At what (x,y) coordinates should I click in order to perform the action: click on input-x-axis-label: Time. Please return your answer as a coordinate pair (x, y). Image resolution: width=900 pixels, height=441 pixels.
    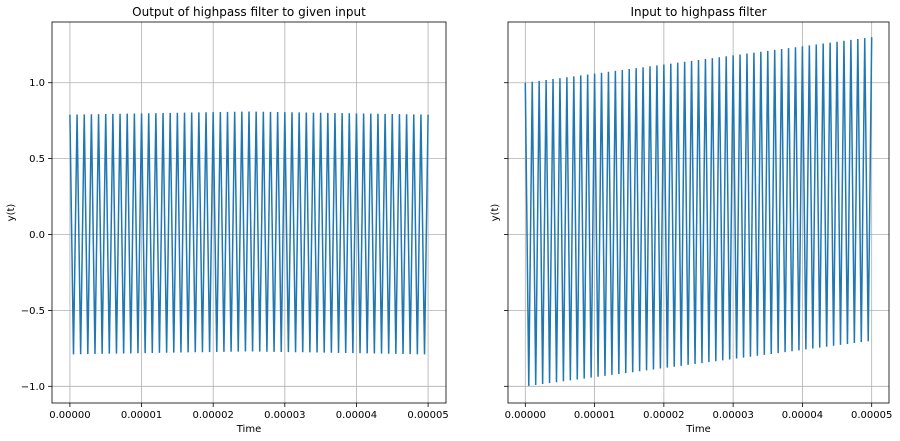
    Looking at the image, I should click on (697, 429).